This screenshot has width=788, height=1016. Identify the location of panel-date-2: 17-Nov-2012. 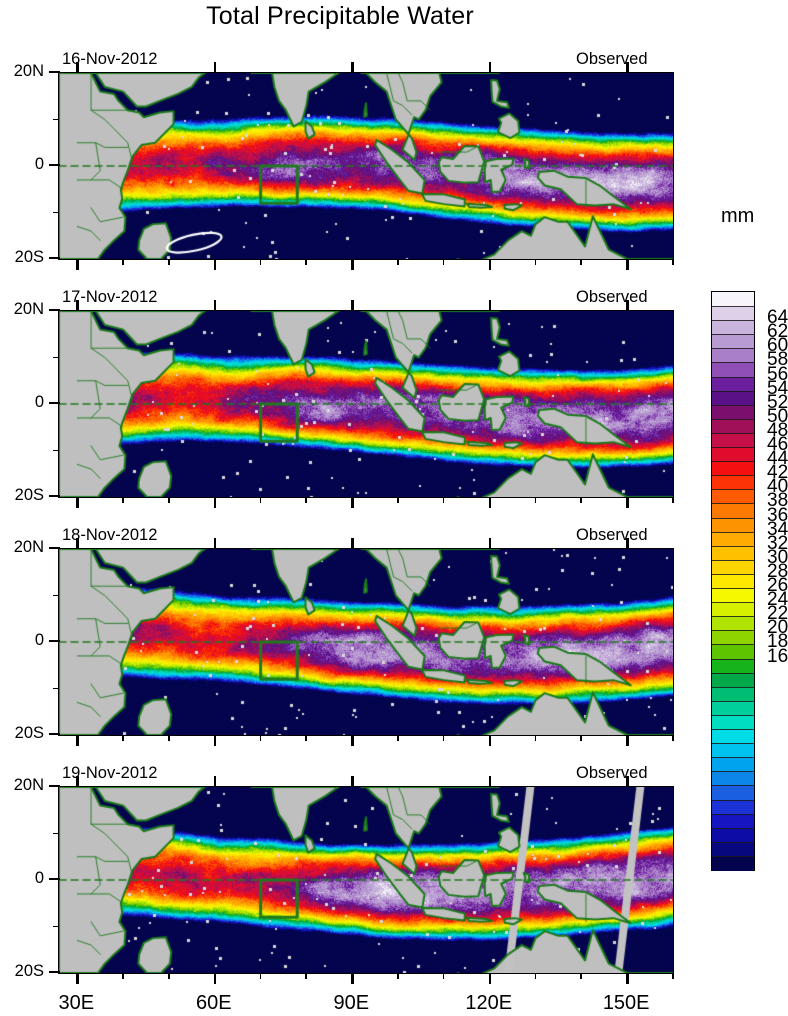
(110, 297).